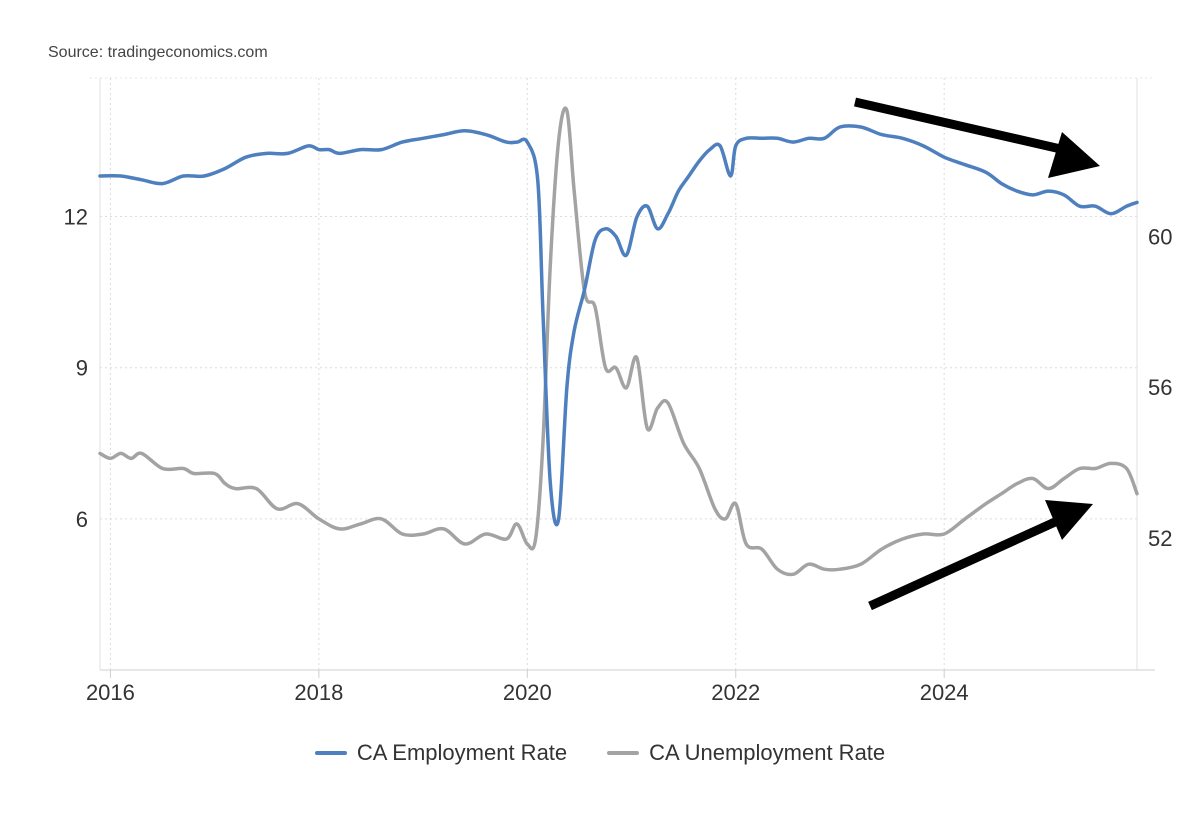  What do you see at coordinates (462, 752) in the screenshot?
I see `legend-label-employment: CA Employment Rate` at bounding box center [462, 752].